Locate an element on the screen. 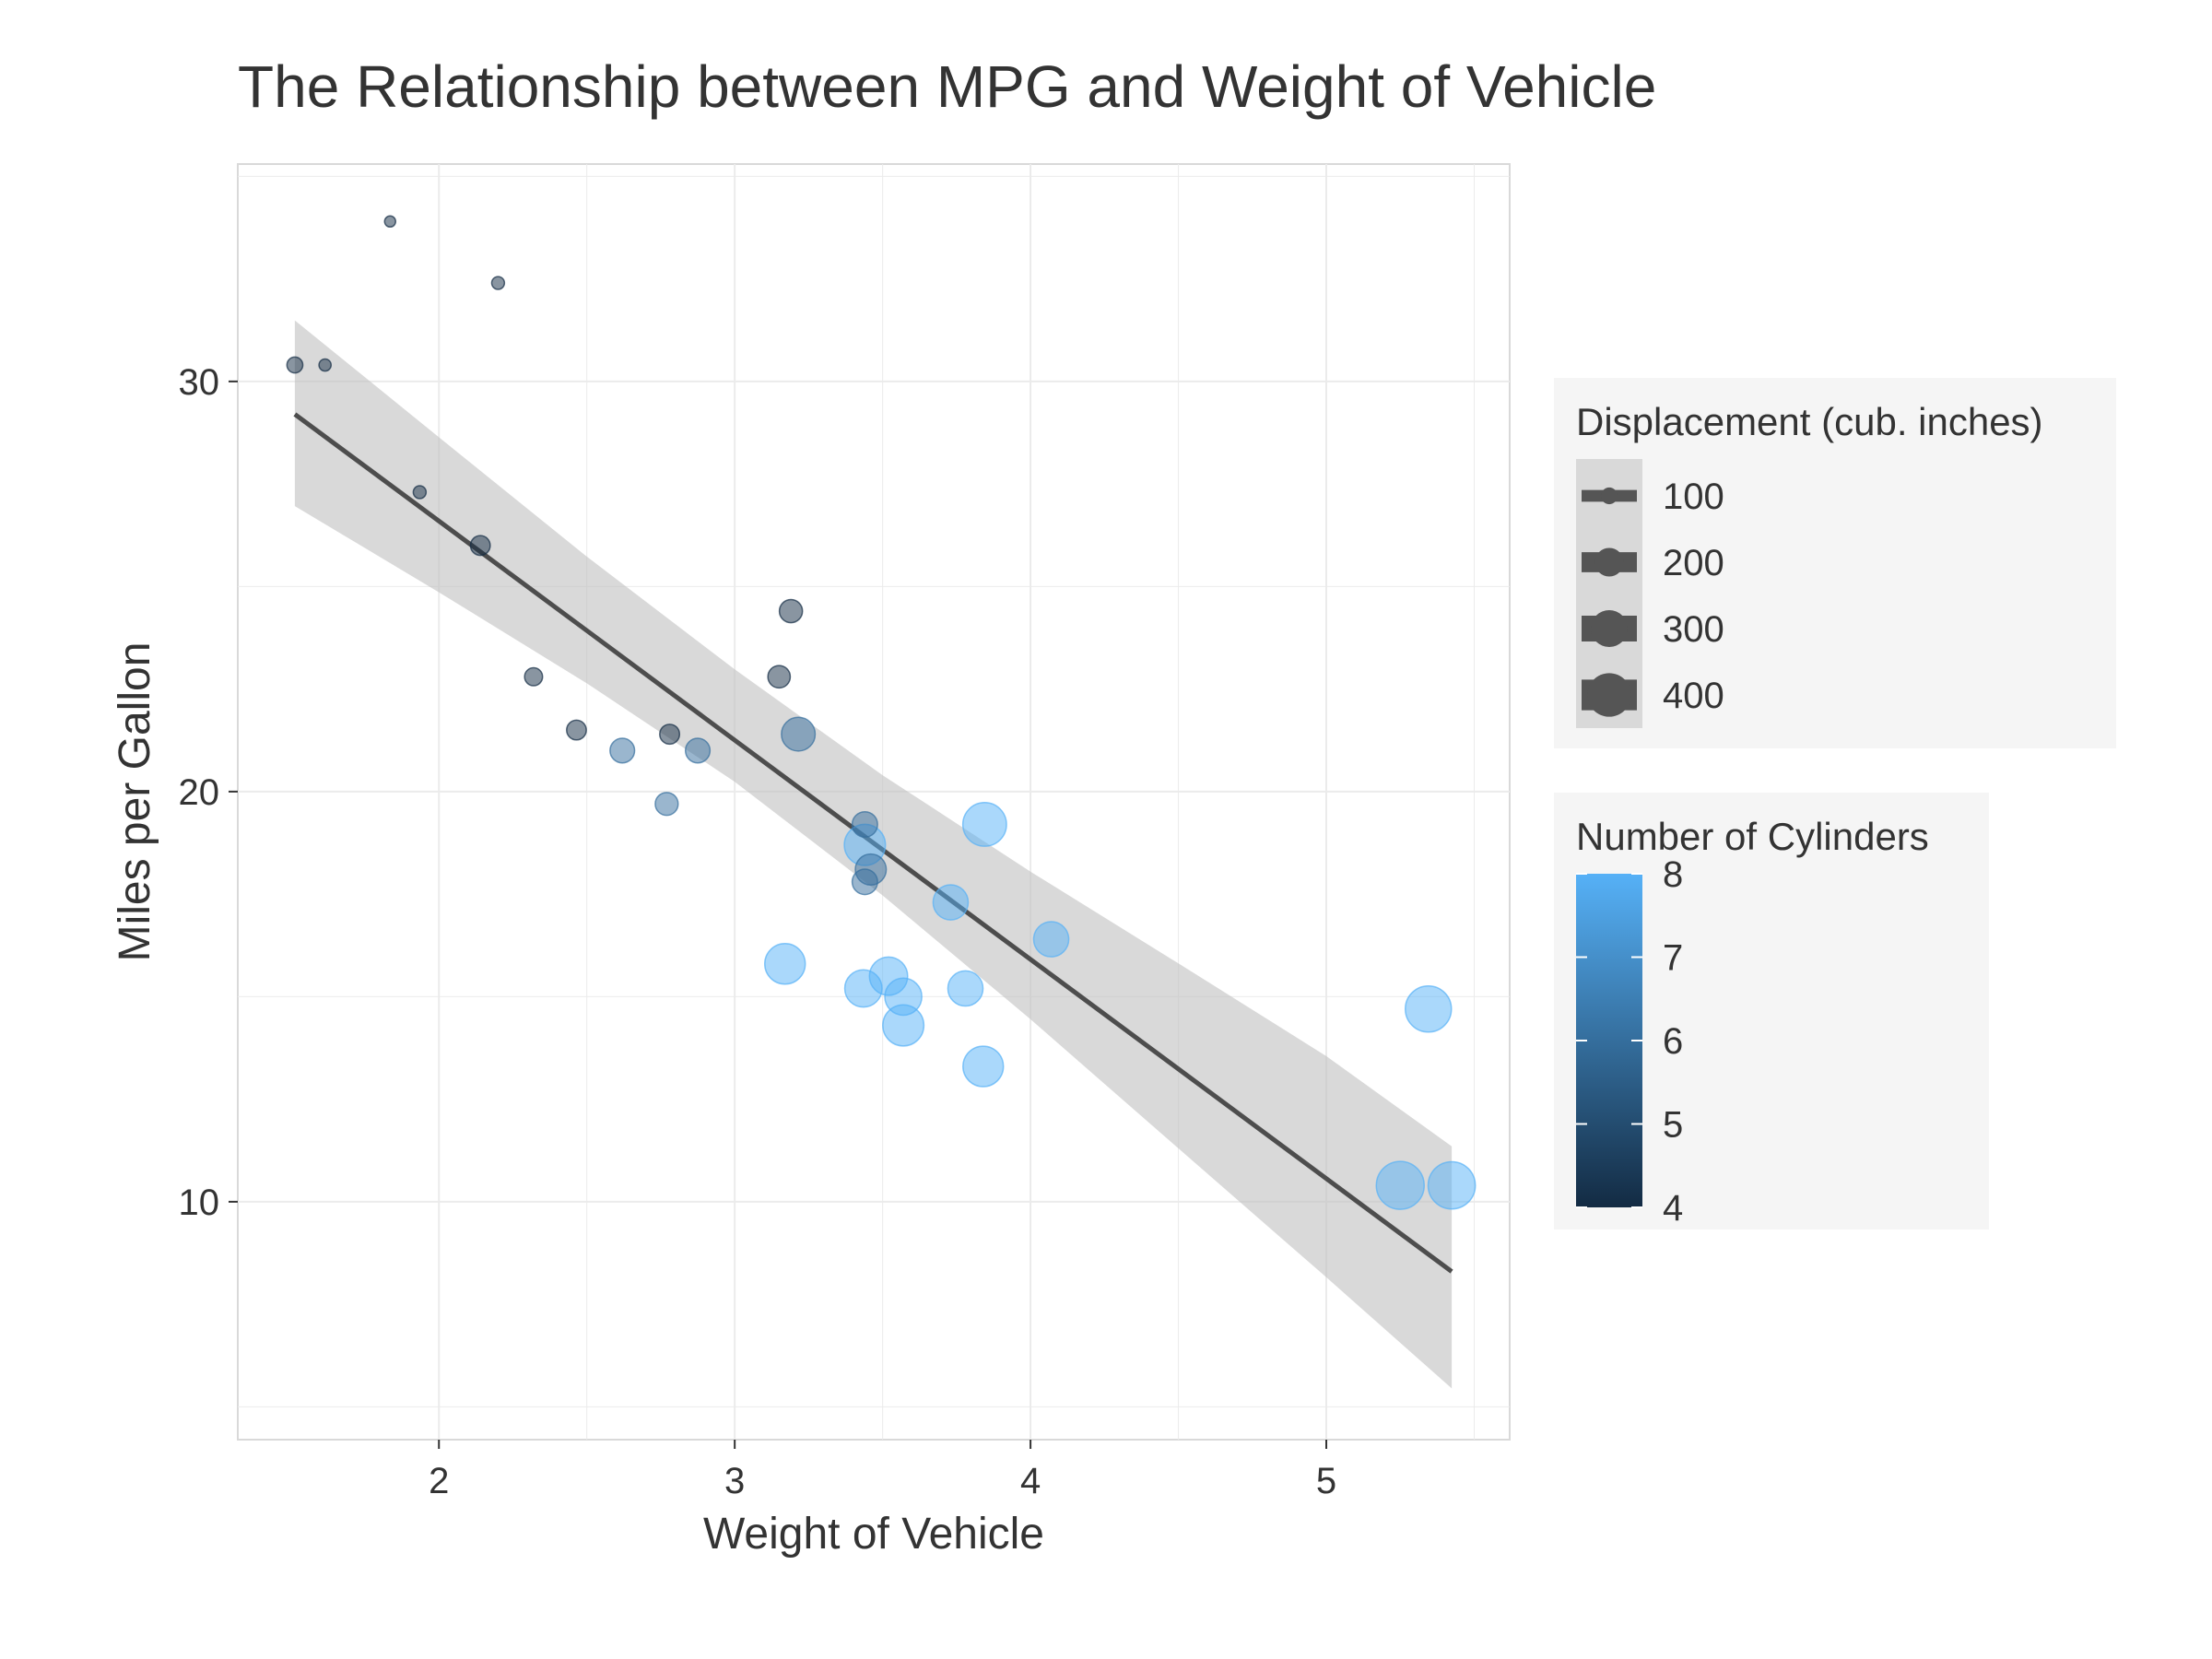  x-tick-label: 5 is located at coordinates (1326, 1481).